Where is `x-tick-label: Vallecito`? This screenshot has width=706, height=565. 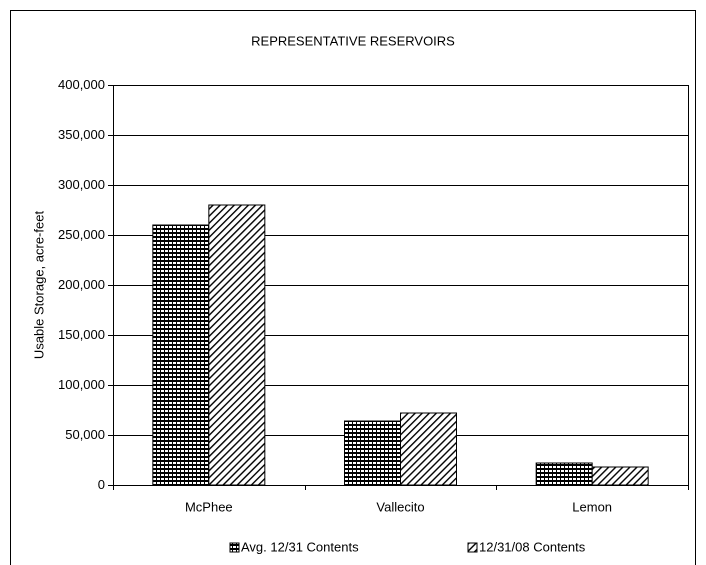
x-tick-label: Vallecito is located at coordinates (400, 506).